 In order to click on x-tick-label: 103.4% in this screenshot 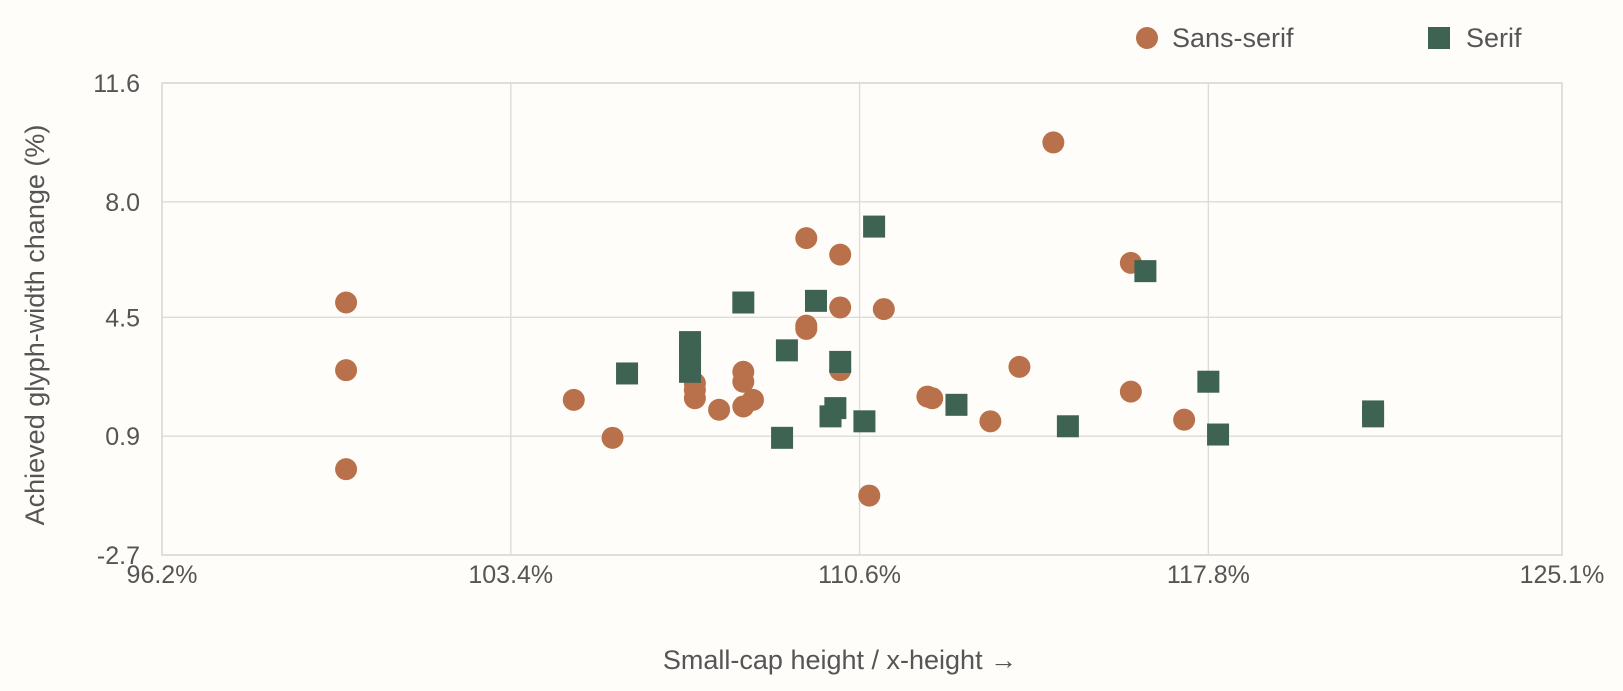, I will do `click(510, 575)`.